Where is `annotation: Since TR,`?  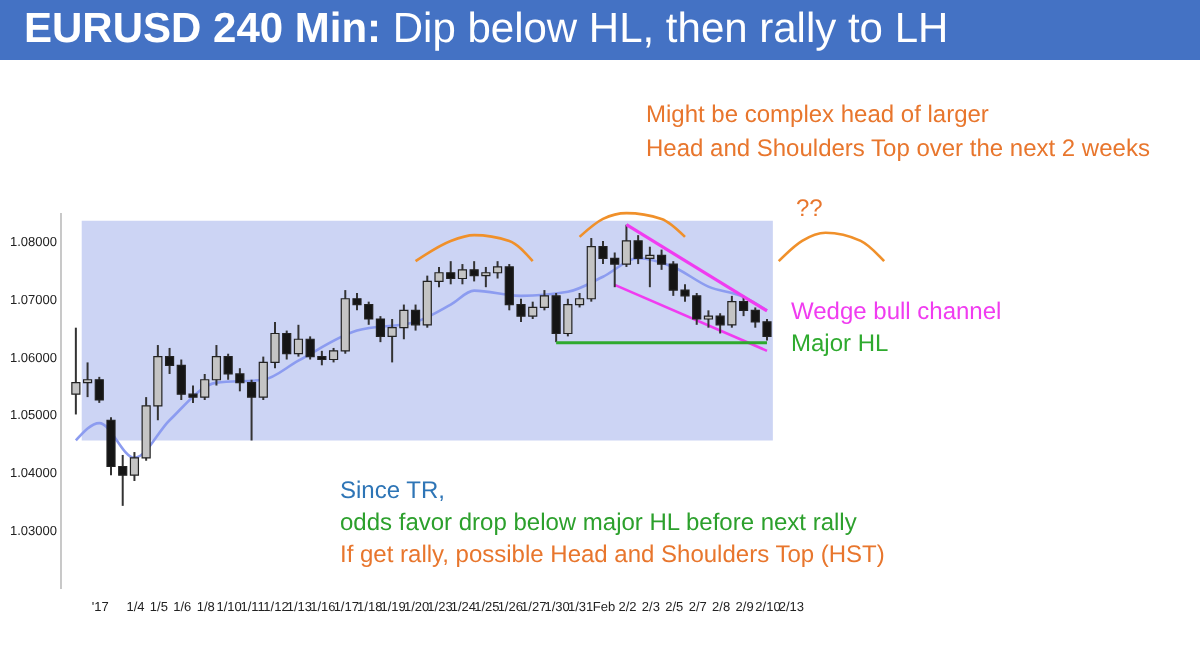 annotation: Since TR, is located at coordinates (392, 490).